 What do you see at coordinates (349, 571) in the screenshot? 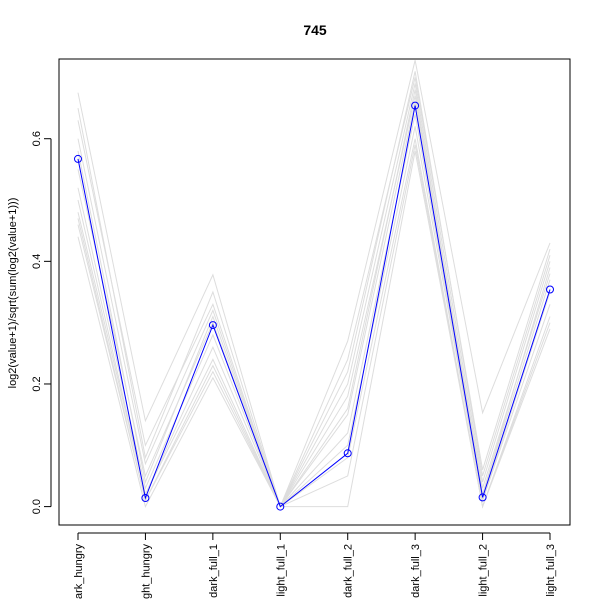
I see `x-tick-label: dark_full_2` at bounding box center [349, 571].